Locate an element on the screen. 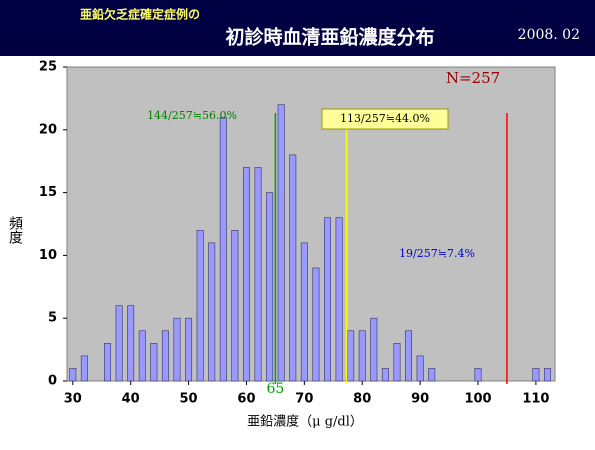 Image resolution: width=595 pixels, height=450 pixels. annotation: 19/257≒7.4% is located at coordinates (437, 253).